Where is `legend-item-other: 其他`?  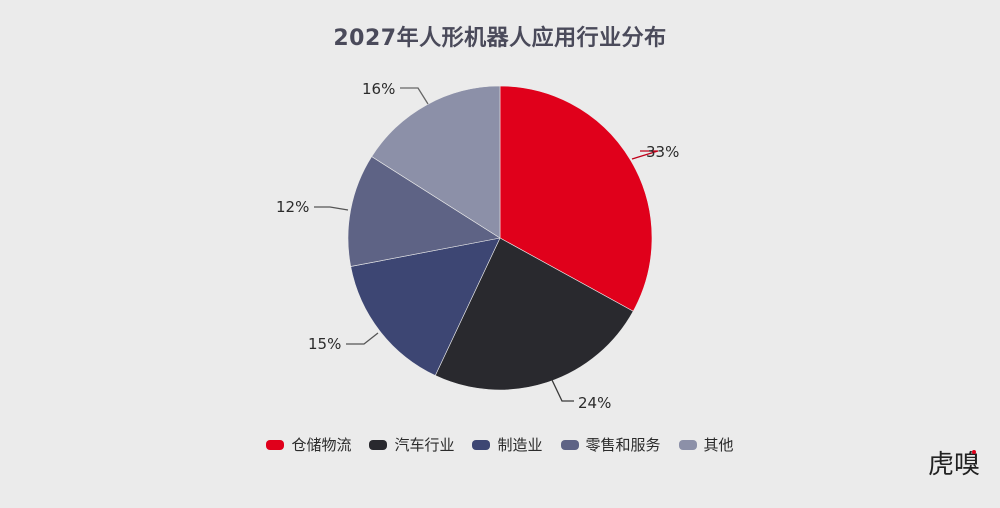
legend-item-other: 其他 is located at coordinates (706, 444).